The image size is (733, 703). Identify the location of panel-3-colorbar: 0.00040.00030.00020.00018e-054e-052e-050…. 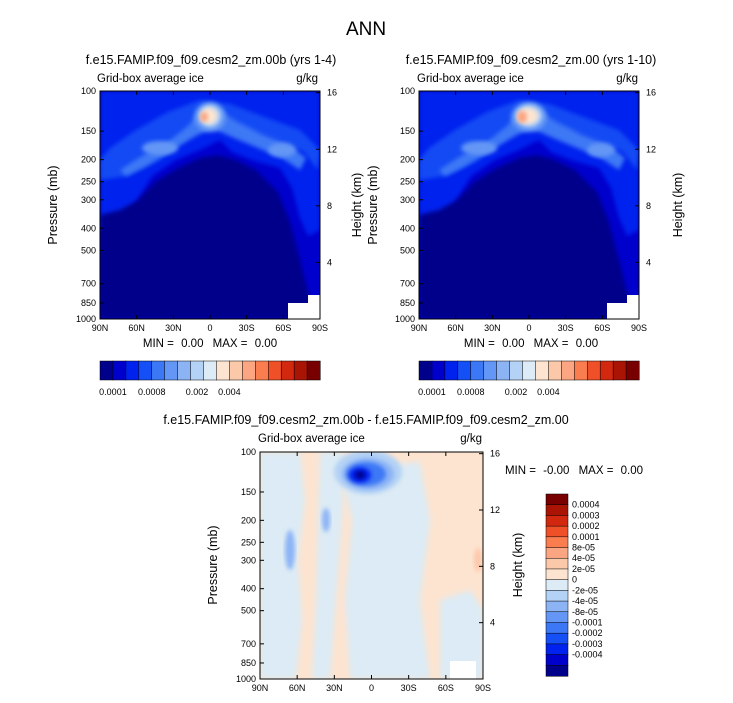
(574, 585).